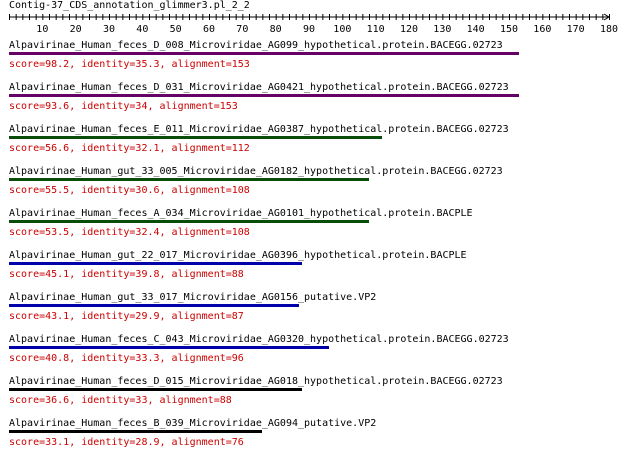  I want to click on ruler-tick-label: 80, so click(276, 29).